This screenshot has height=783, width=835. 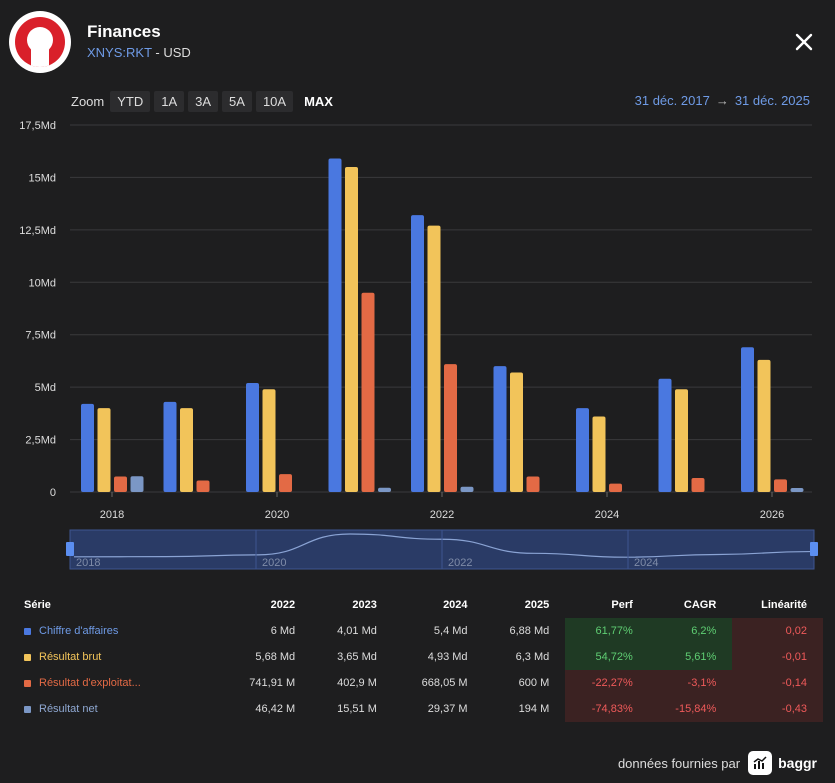 I want to click on value-cell: 741,91 M, so click(x=272, y=683).